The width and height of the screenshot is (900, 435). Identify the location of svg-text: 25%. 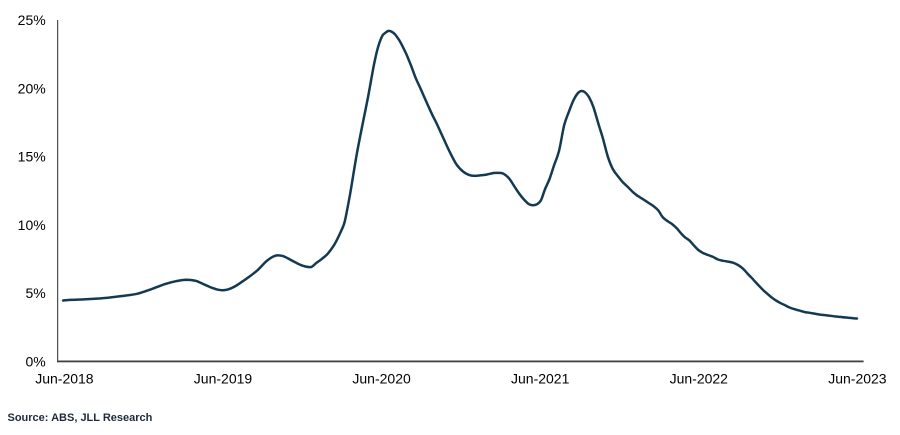
(32, 20).